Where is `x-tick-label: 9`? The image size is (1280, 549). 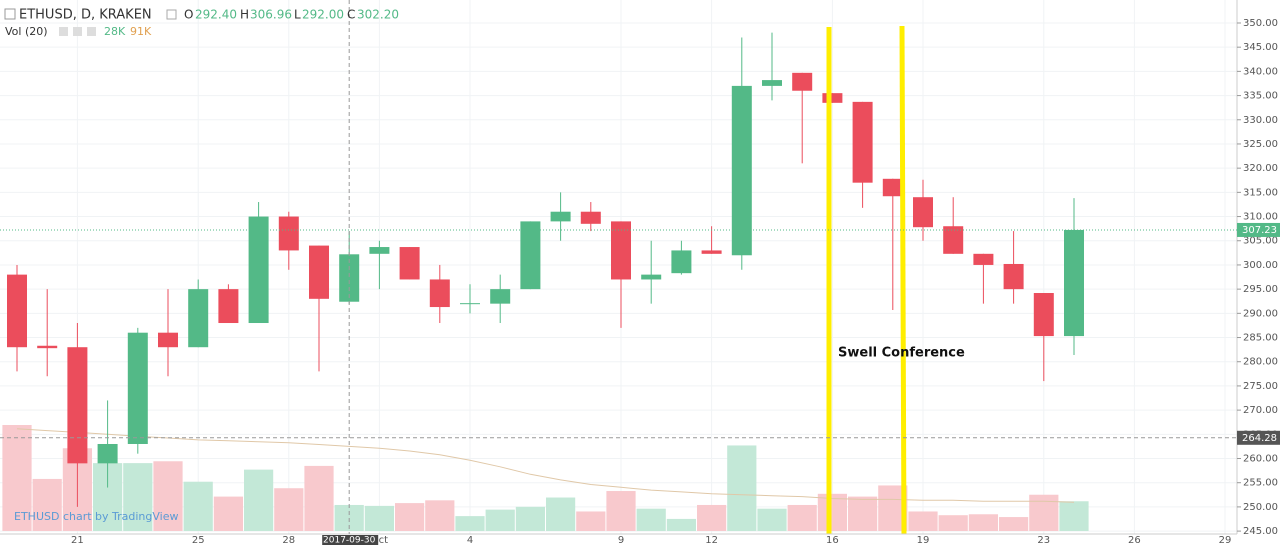 x-tick-label: 9 is located at coordinates (621, 540).